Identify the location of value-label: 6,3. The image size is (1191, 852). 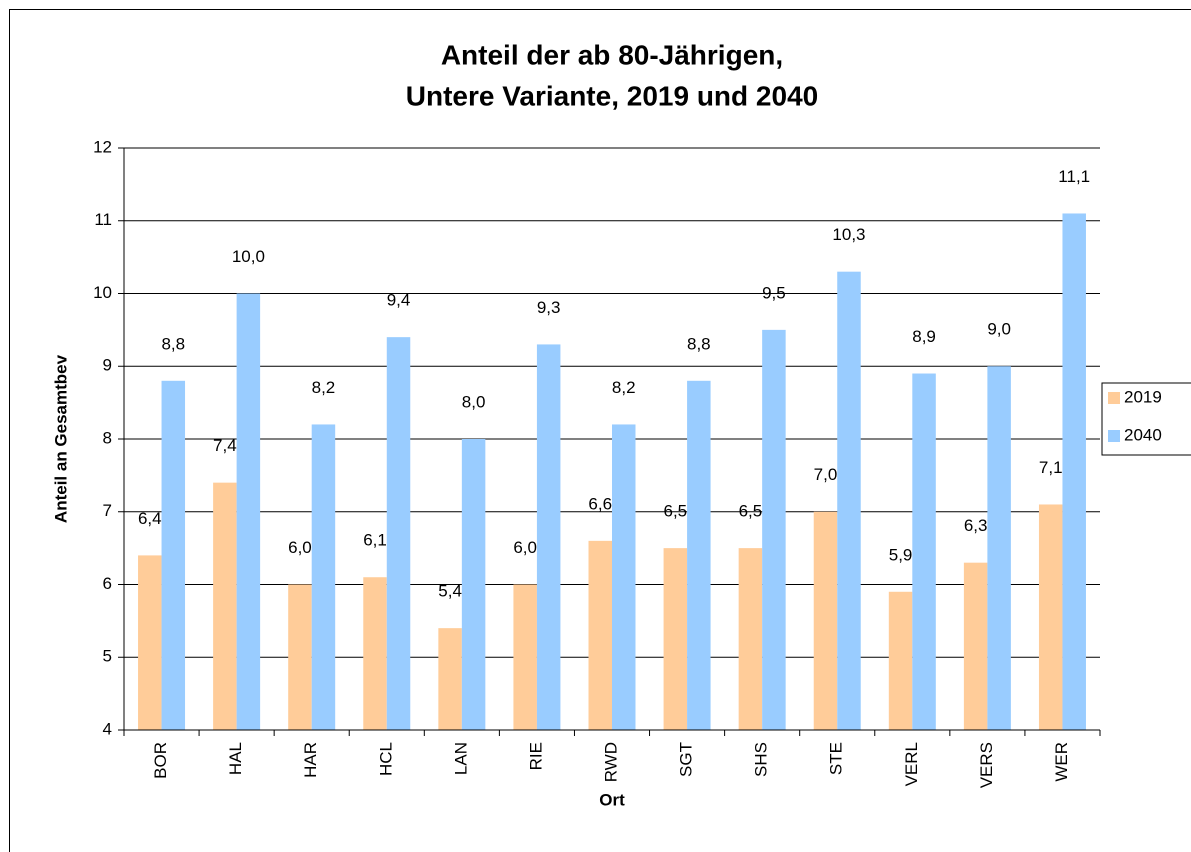
(976, 525).